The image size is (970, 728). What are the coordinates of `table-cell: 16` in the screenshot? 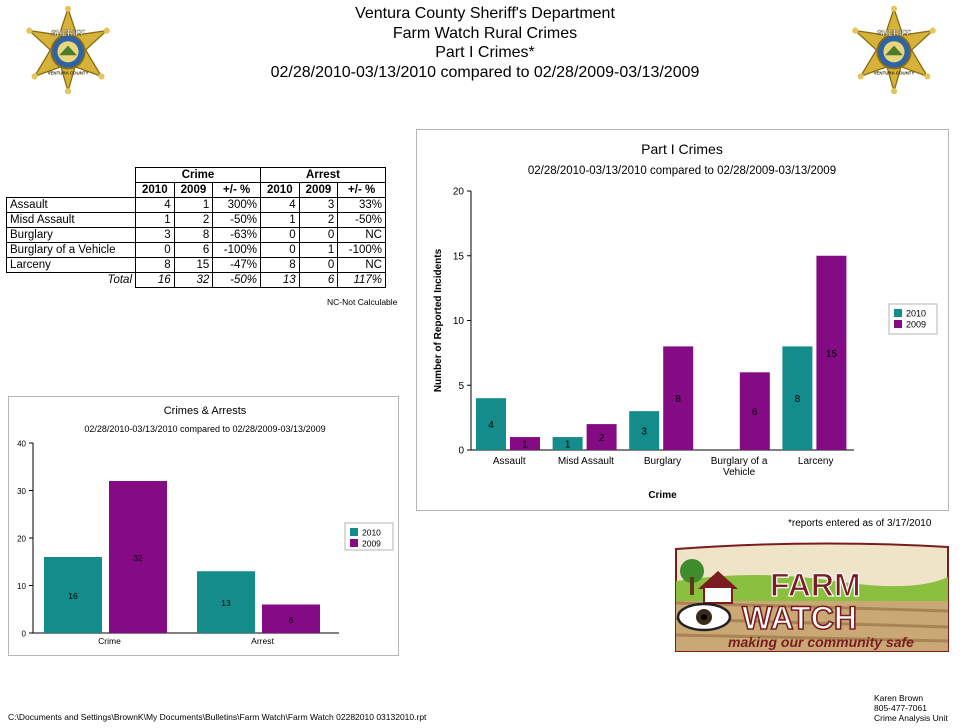 It's located at (155, 280).